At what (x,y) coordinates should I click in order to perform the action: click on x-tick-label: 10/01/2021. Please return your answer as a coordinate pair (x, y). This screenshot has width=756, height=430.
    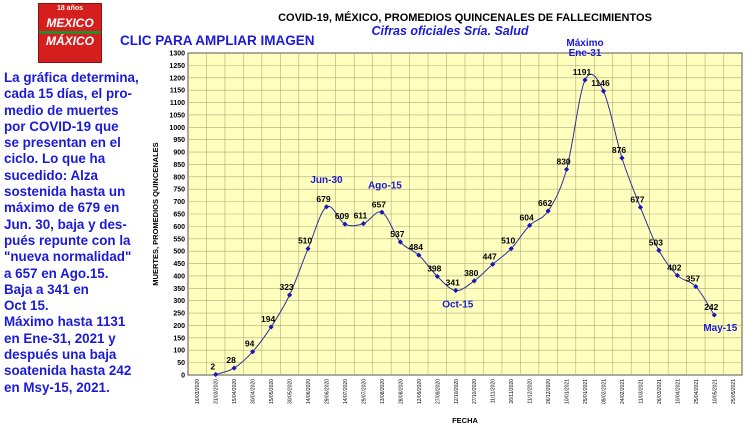
    Looking at the image, I should click on (568, 391).